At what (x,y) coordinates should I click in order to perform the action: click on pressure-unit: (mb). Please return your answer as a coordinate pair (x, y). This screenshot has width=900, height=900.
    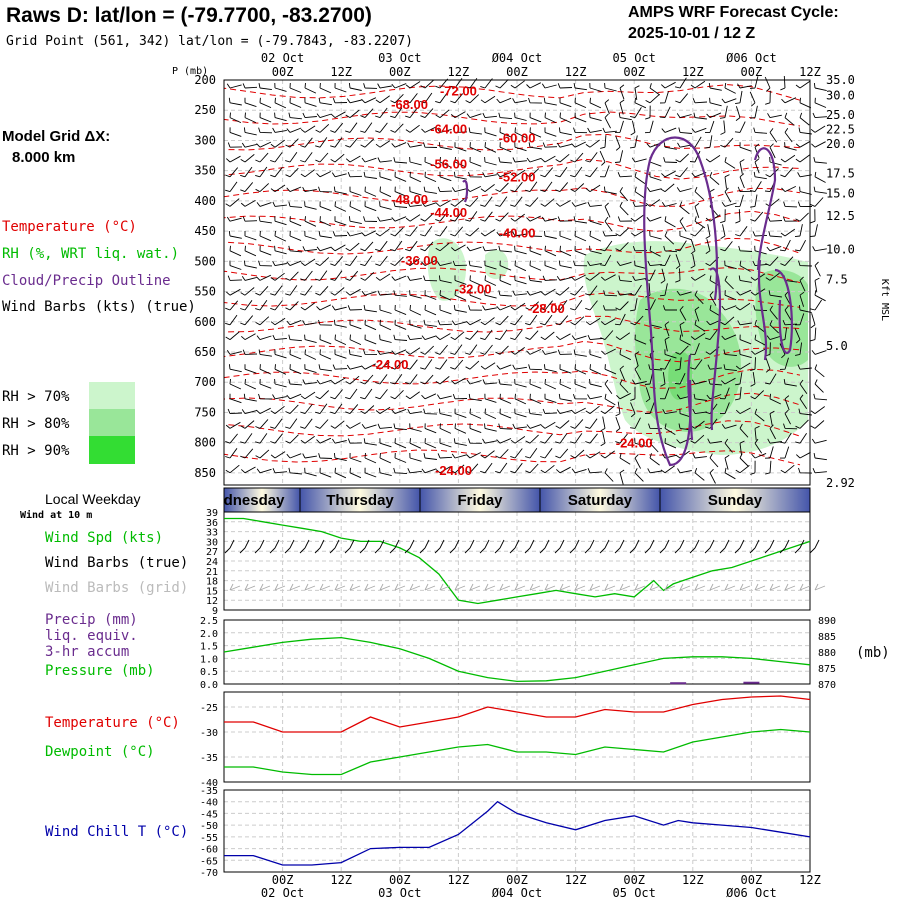
    Looking at the image, I should click on (873, 653).